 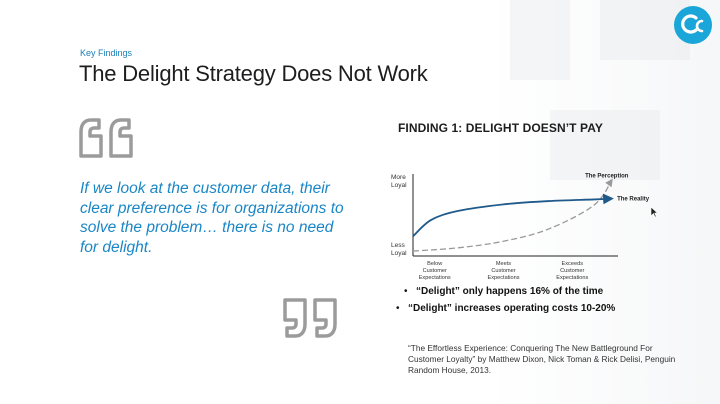 I want to click on bullet-item-1: “Delight” only happens 16% of the time, so click(x=509, y=292).